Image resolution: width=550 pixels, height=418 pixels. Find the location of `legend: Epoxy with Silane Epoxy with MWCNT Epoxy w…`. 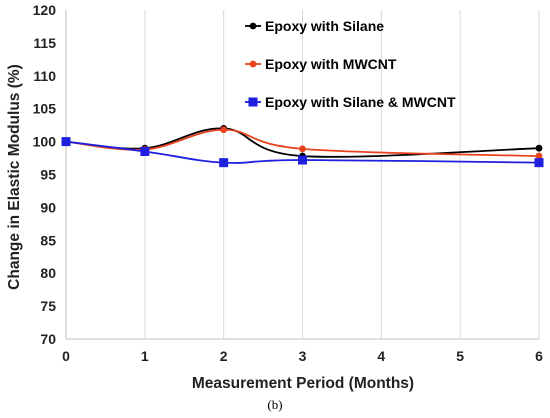

legend: Epoxy with Silane Epoxy with MWCNT Epoxy w… is located at coordinates (350, 64).